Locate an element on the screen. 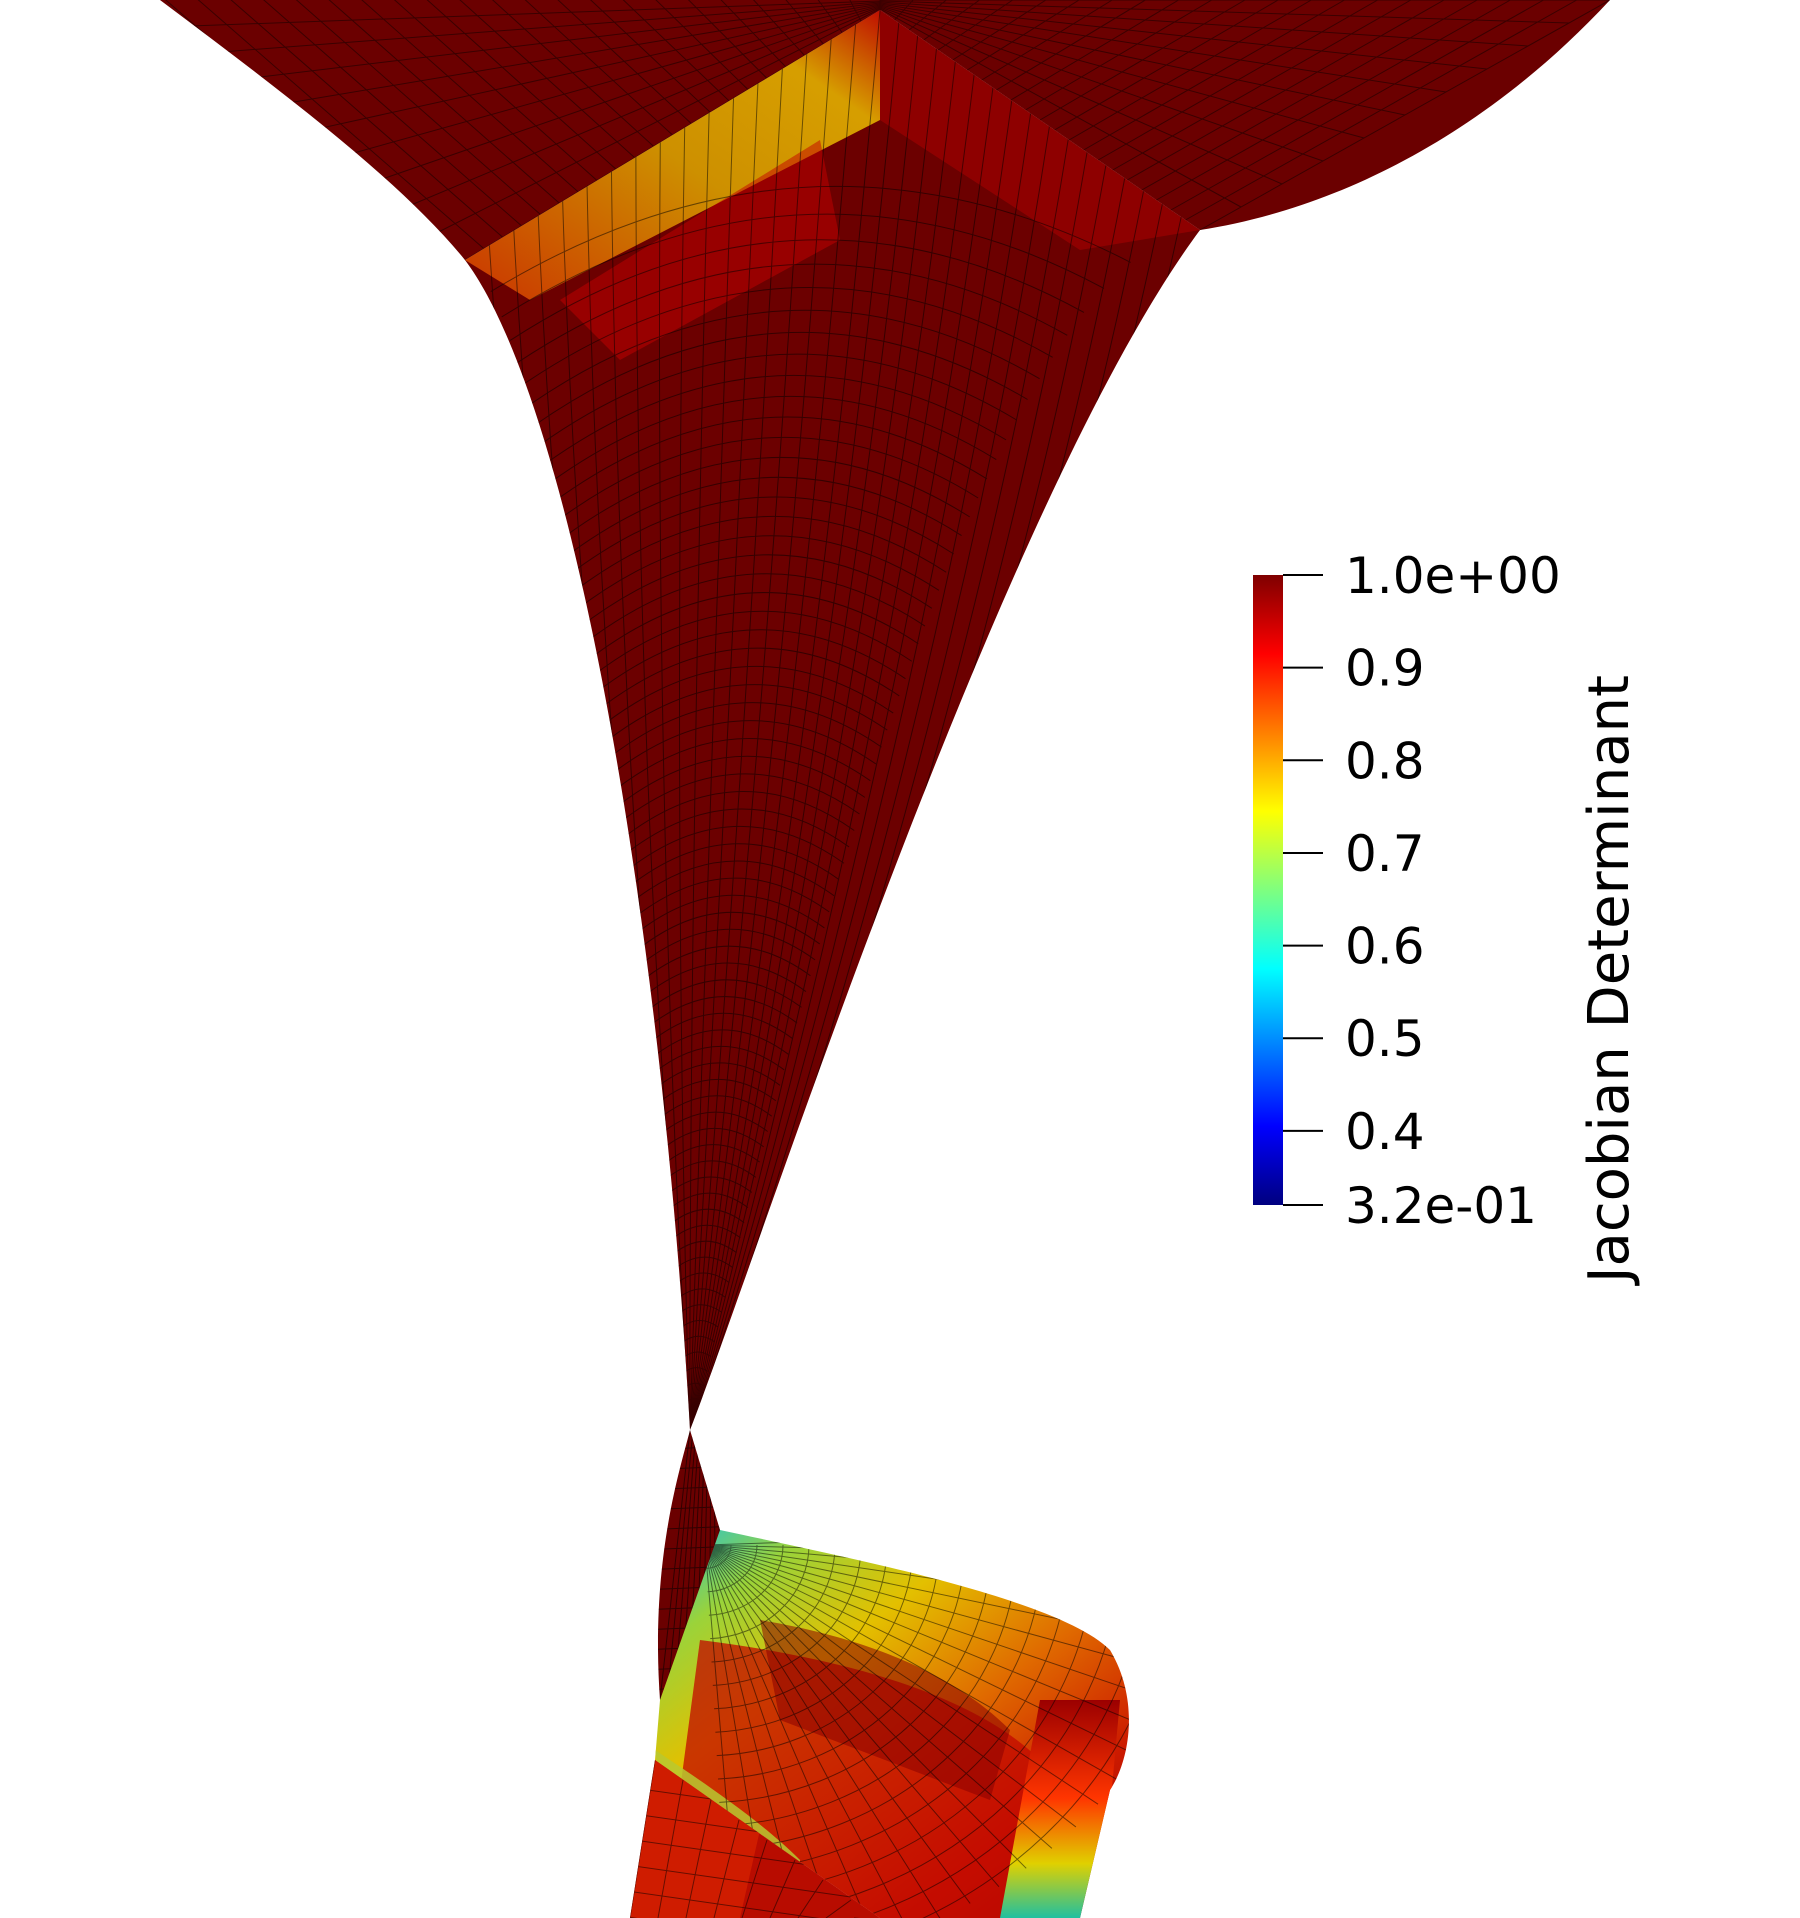 Image resolution: width=1800 pixels, height=1918 pixels. colorbar-ticks: 1.0e+00 0.9 0.8 0.7 0.6 0.5 0.4 3.2e-01 is located at coordinates (1422, 891).